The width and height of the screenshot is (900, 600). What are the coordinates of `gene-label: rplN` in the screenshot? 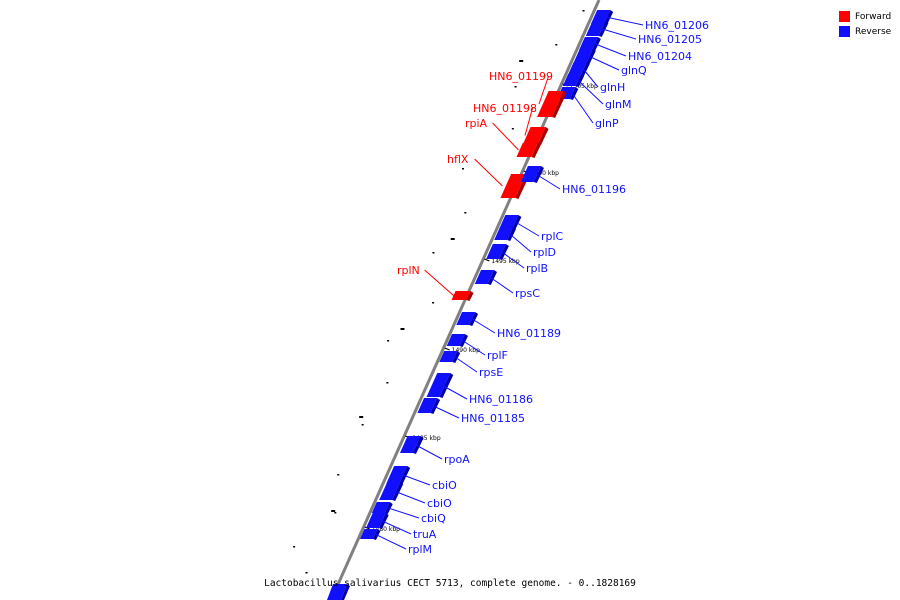 It's located at (408, 270).